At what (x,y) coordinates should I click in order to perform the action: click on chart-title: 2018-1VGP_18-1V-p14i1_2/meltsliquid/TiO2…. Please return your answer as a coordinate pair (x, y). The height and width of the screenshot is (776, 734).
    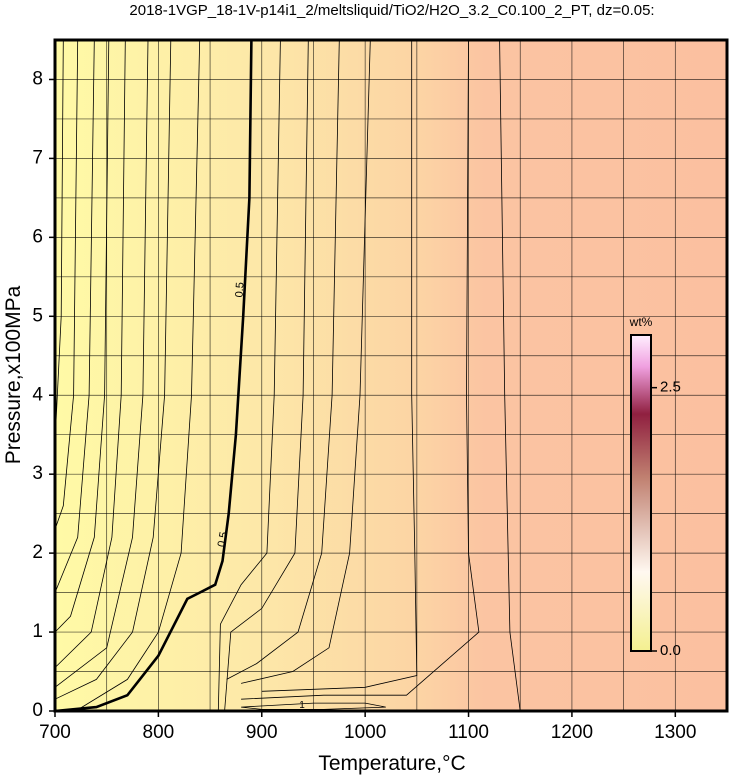
    Looking at the image, I should click on (391, 10).